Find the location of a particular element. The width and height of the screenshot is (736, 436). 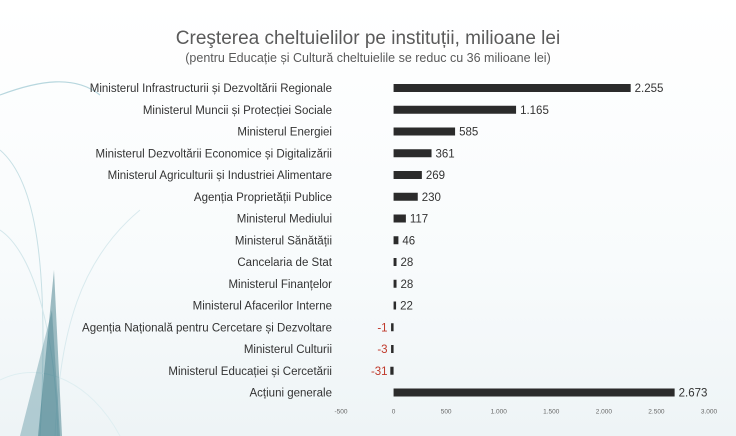

category-label-ministerul-sanatatii: Ministerul Sănătății is located at coordinates (283, 241).